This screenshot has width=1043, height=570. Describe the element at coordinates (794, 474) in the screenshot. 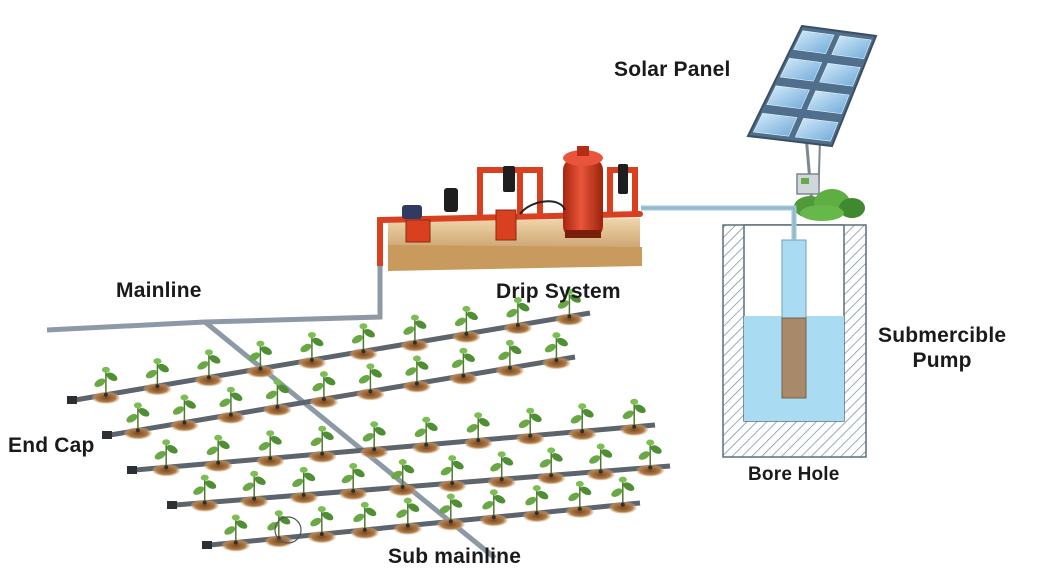

I see `label-bore-hole: Bore Hole` at that location.